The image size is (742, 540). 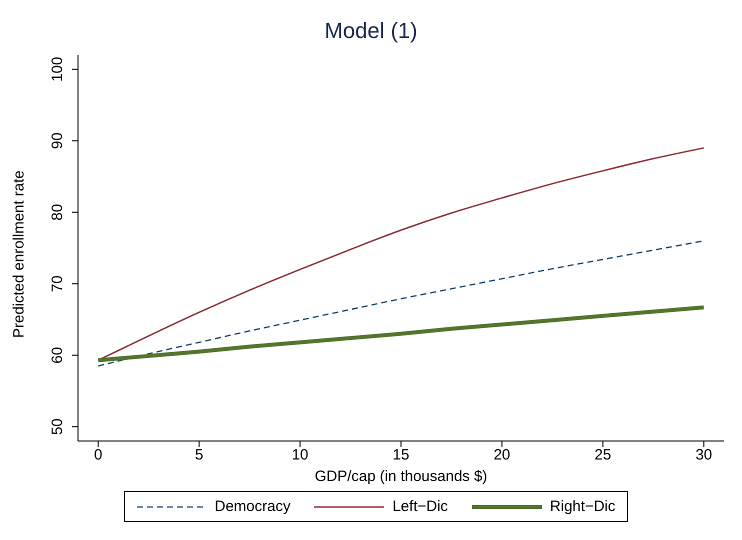 I want to click on x-tick-label: 25, so click(x=603, y=455).